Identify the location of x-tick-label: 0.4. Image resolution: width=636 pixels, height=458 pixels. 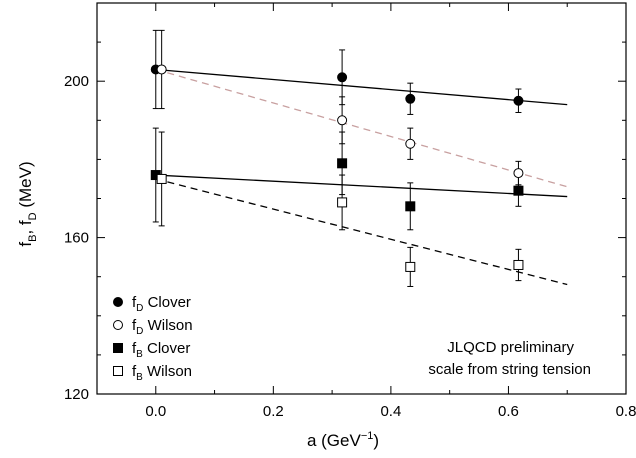
(390, 411).